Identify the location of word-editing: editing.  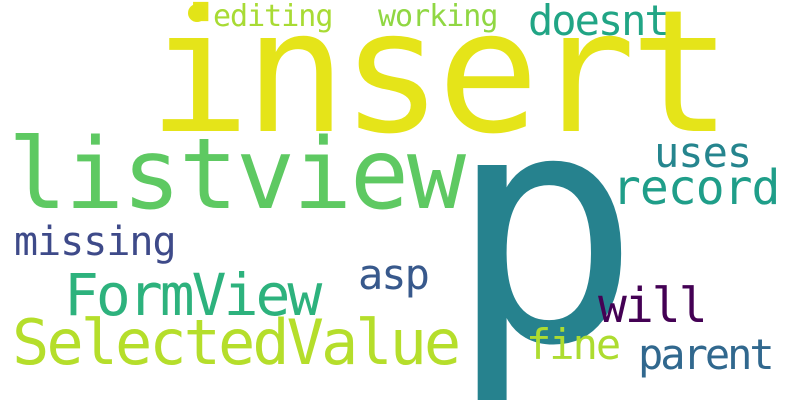
(273, 17).